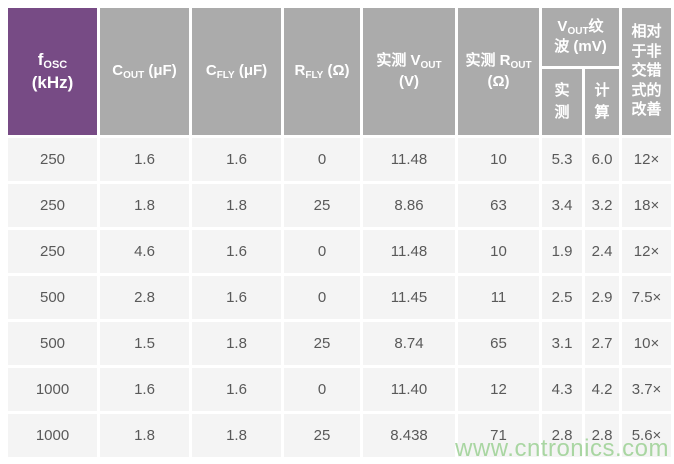 This screenshot has height=464, width=674. I want to click on cell-vout: 11.45, so click(409, 297).